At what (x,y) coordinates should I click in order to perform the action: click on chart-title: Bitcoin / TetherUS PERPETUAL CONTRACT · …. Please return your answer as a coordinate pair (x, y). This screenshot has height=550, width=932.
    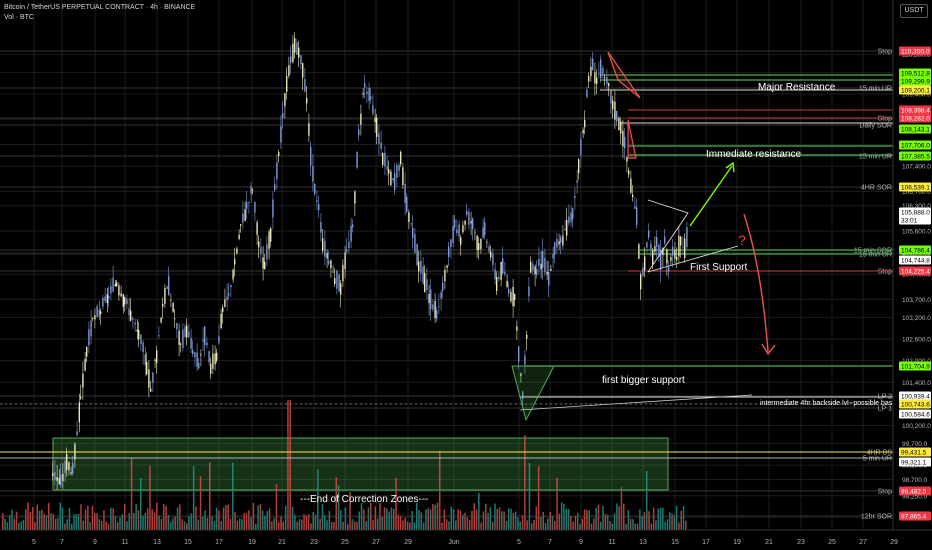
    Looking at the image, I should click on (100, 7).